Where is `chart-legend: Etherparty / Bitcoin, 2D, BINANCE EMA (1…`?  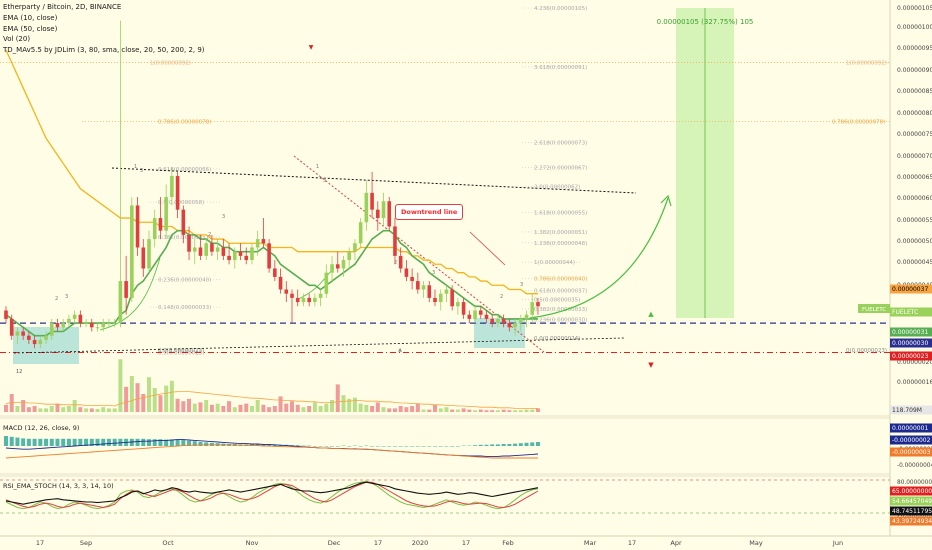
chart-legend: Etherparty / Bitcoin, 2D, BINANCE EMA (1… is located at coordinates (104, 29).